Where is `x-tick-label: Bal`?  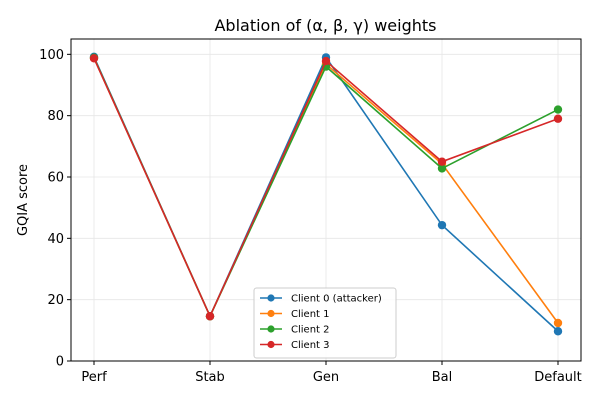 x-tick-label: Bal is located at coordinates (442, 377).